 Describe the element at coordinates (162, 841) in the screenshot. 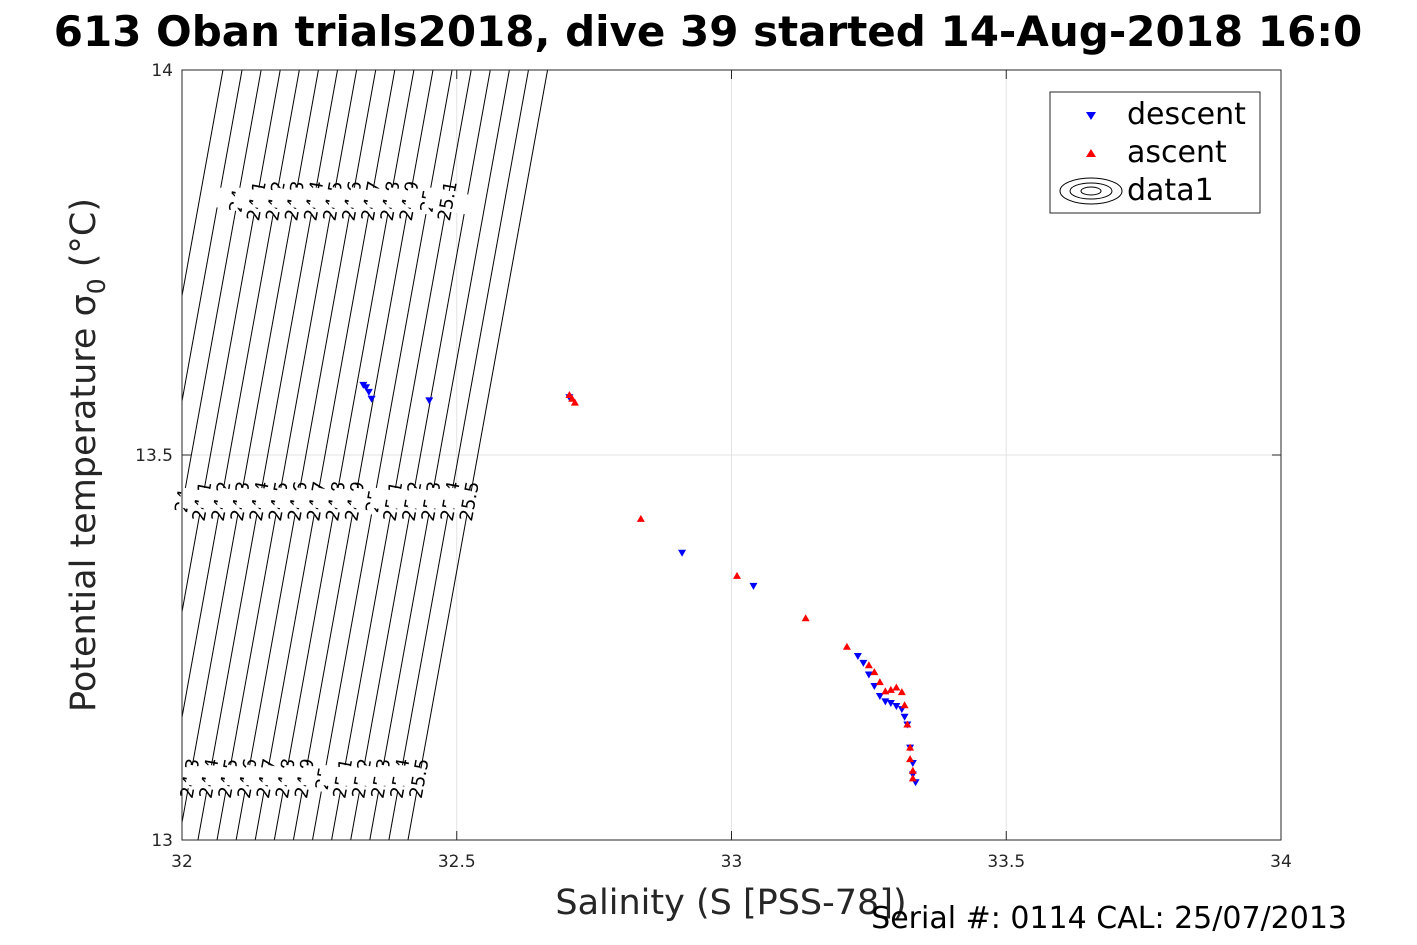

I see `y-tick-label: 13` at that location.